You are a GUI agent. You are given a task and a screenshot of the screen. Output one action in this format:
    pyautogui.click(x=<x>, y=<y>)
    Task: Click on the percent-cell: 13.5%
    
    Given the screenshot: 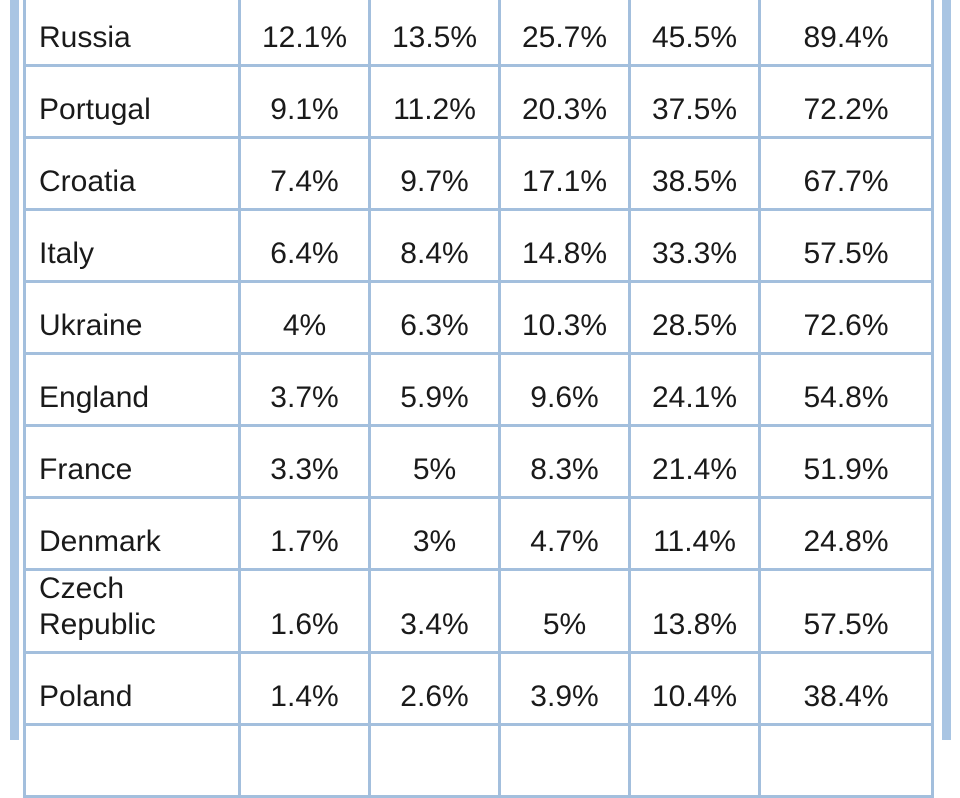 What is the action you would take?
    pyautogui.click(x=434, y=33)
    